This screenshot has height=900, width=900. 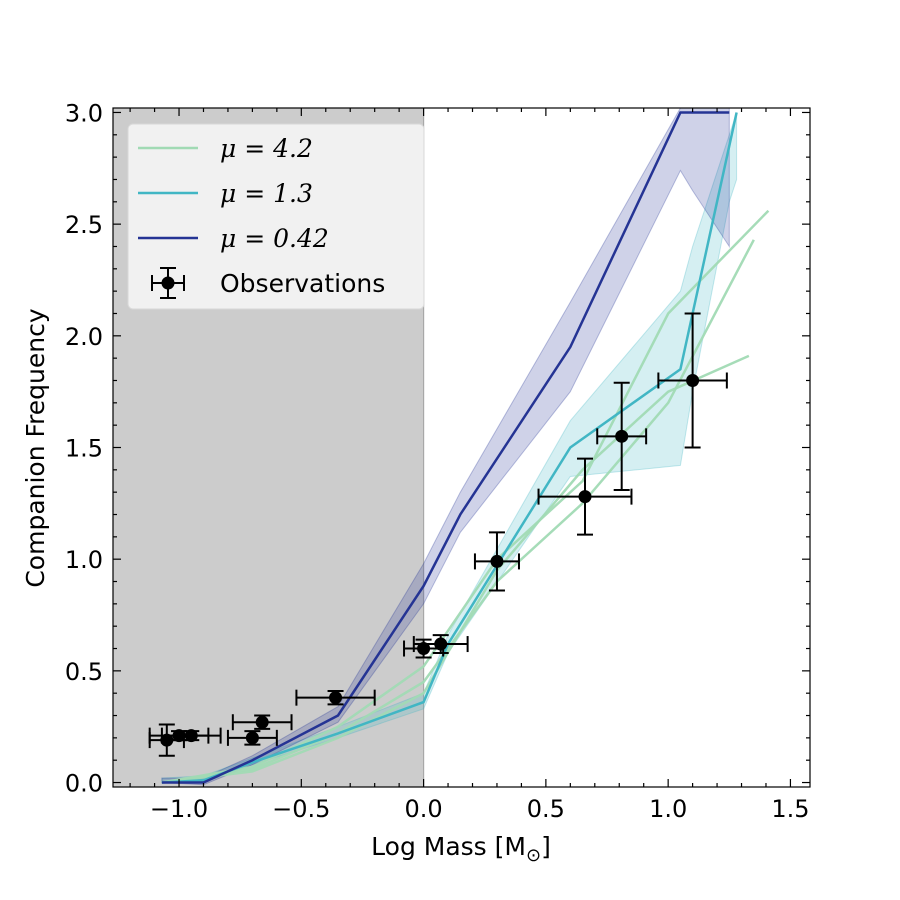 I want to click on x-tick-label: −1.0, so click(x=179, y=809).